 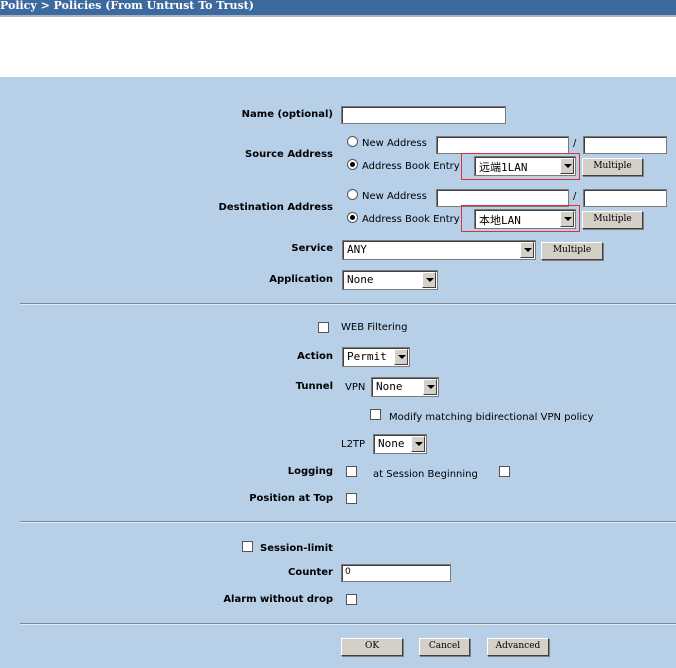 What do you see at coordinates (491, 417) in the screenshot?
I see `modify-vpn-policy-label: Modify matching bidirectional VPN policy` at bounding box center [491, 417].